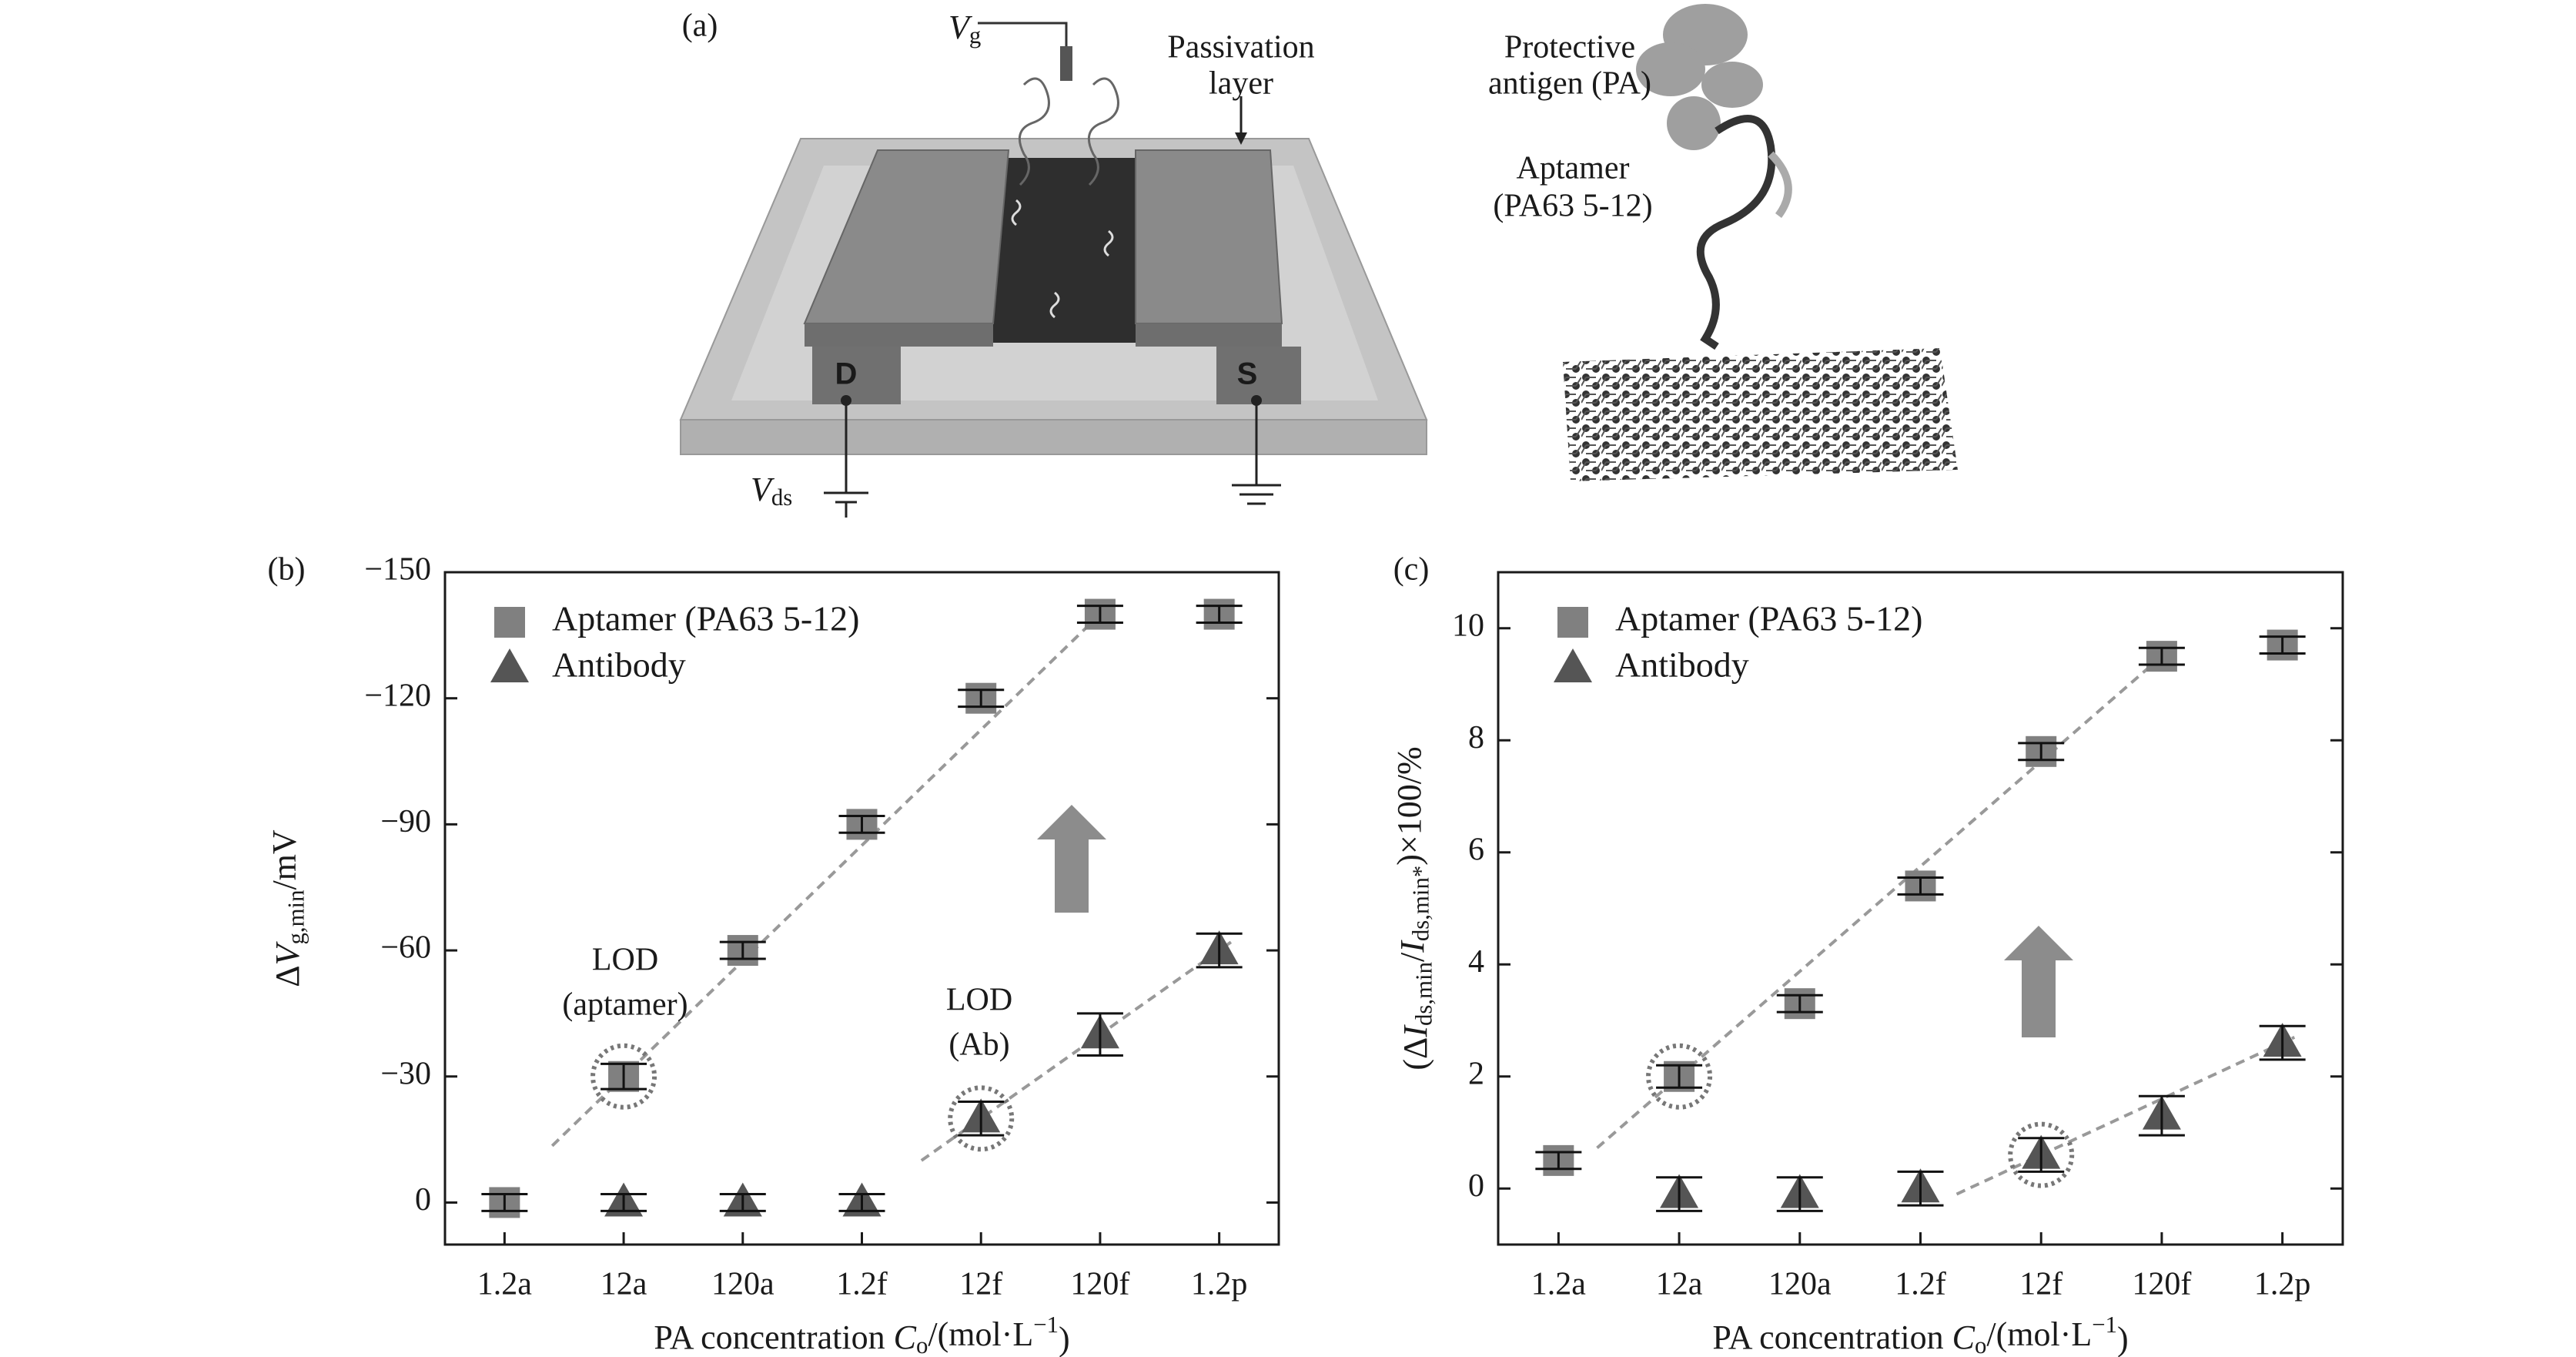 The width and height of the screenshot is (2576, 1357). What do you see at coordinates (1412, 570) in the screenshot?
I see `panel-label: (c)` at bounding box center [1412, 570].